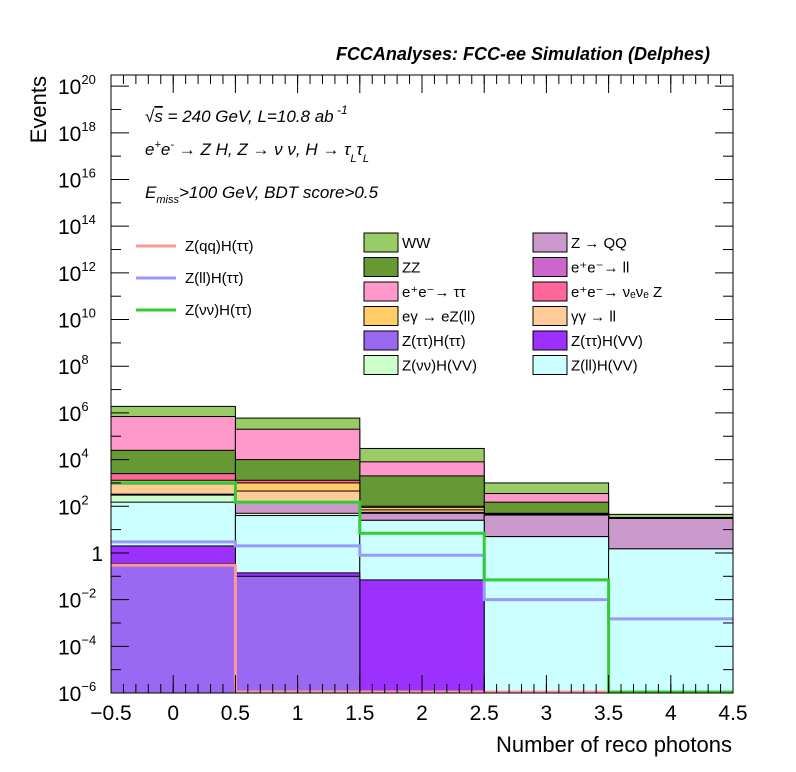 This screenshot has width=796, height=772. Describe the element at coordinates (73, 459) in the screenshot. I see `y-tick-label-5: 10⁴` at that location.